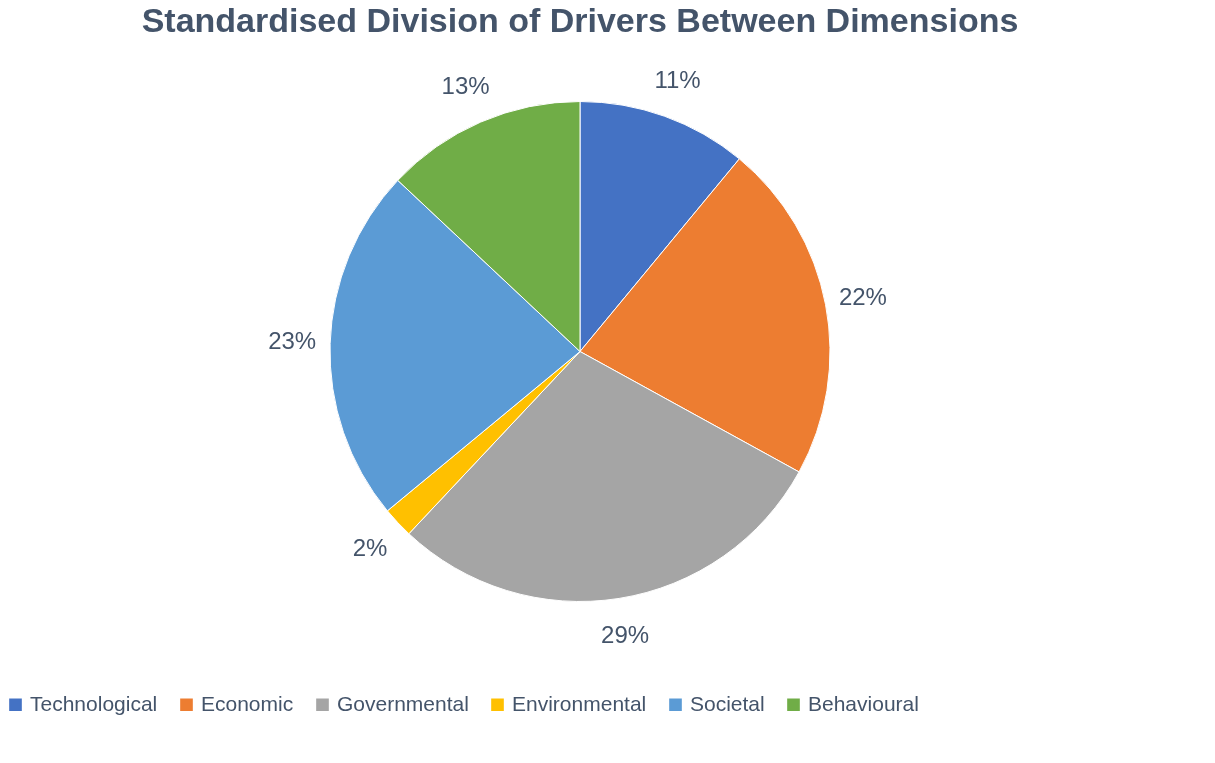 This screenshot has height=763, width=1215. What do you see at coordinates (94, 703) in the screenshot?
I see `legend-label: Technological` at bounding box center [94, 703].